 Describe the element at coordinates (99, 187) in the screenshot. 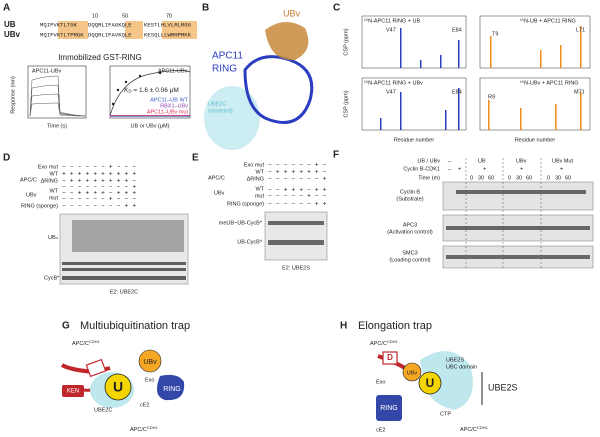

I see `sign-row: – – – – – – – – – +` at that location.